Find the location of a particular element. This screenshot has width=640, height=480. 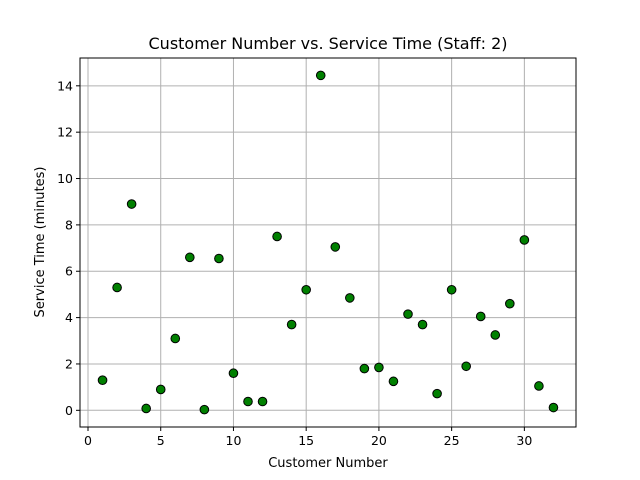

y-tick-label: 6 is located at coordinates (69, 271).